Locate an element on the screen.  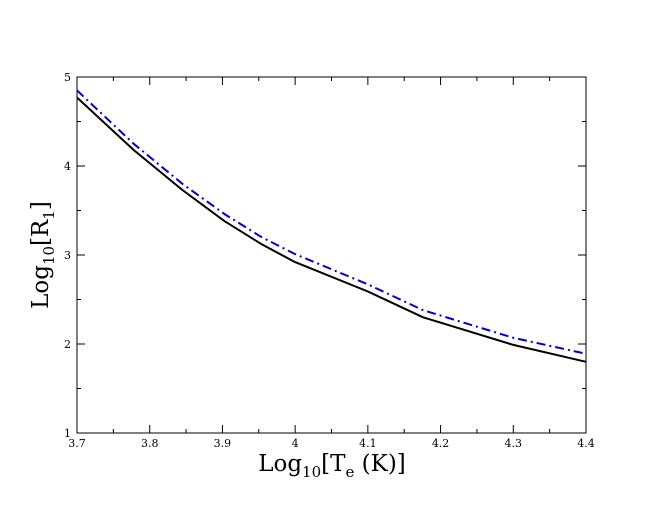
x-axis-label-mid: [T is located at coordinates (333, 464).